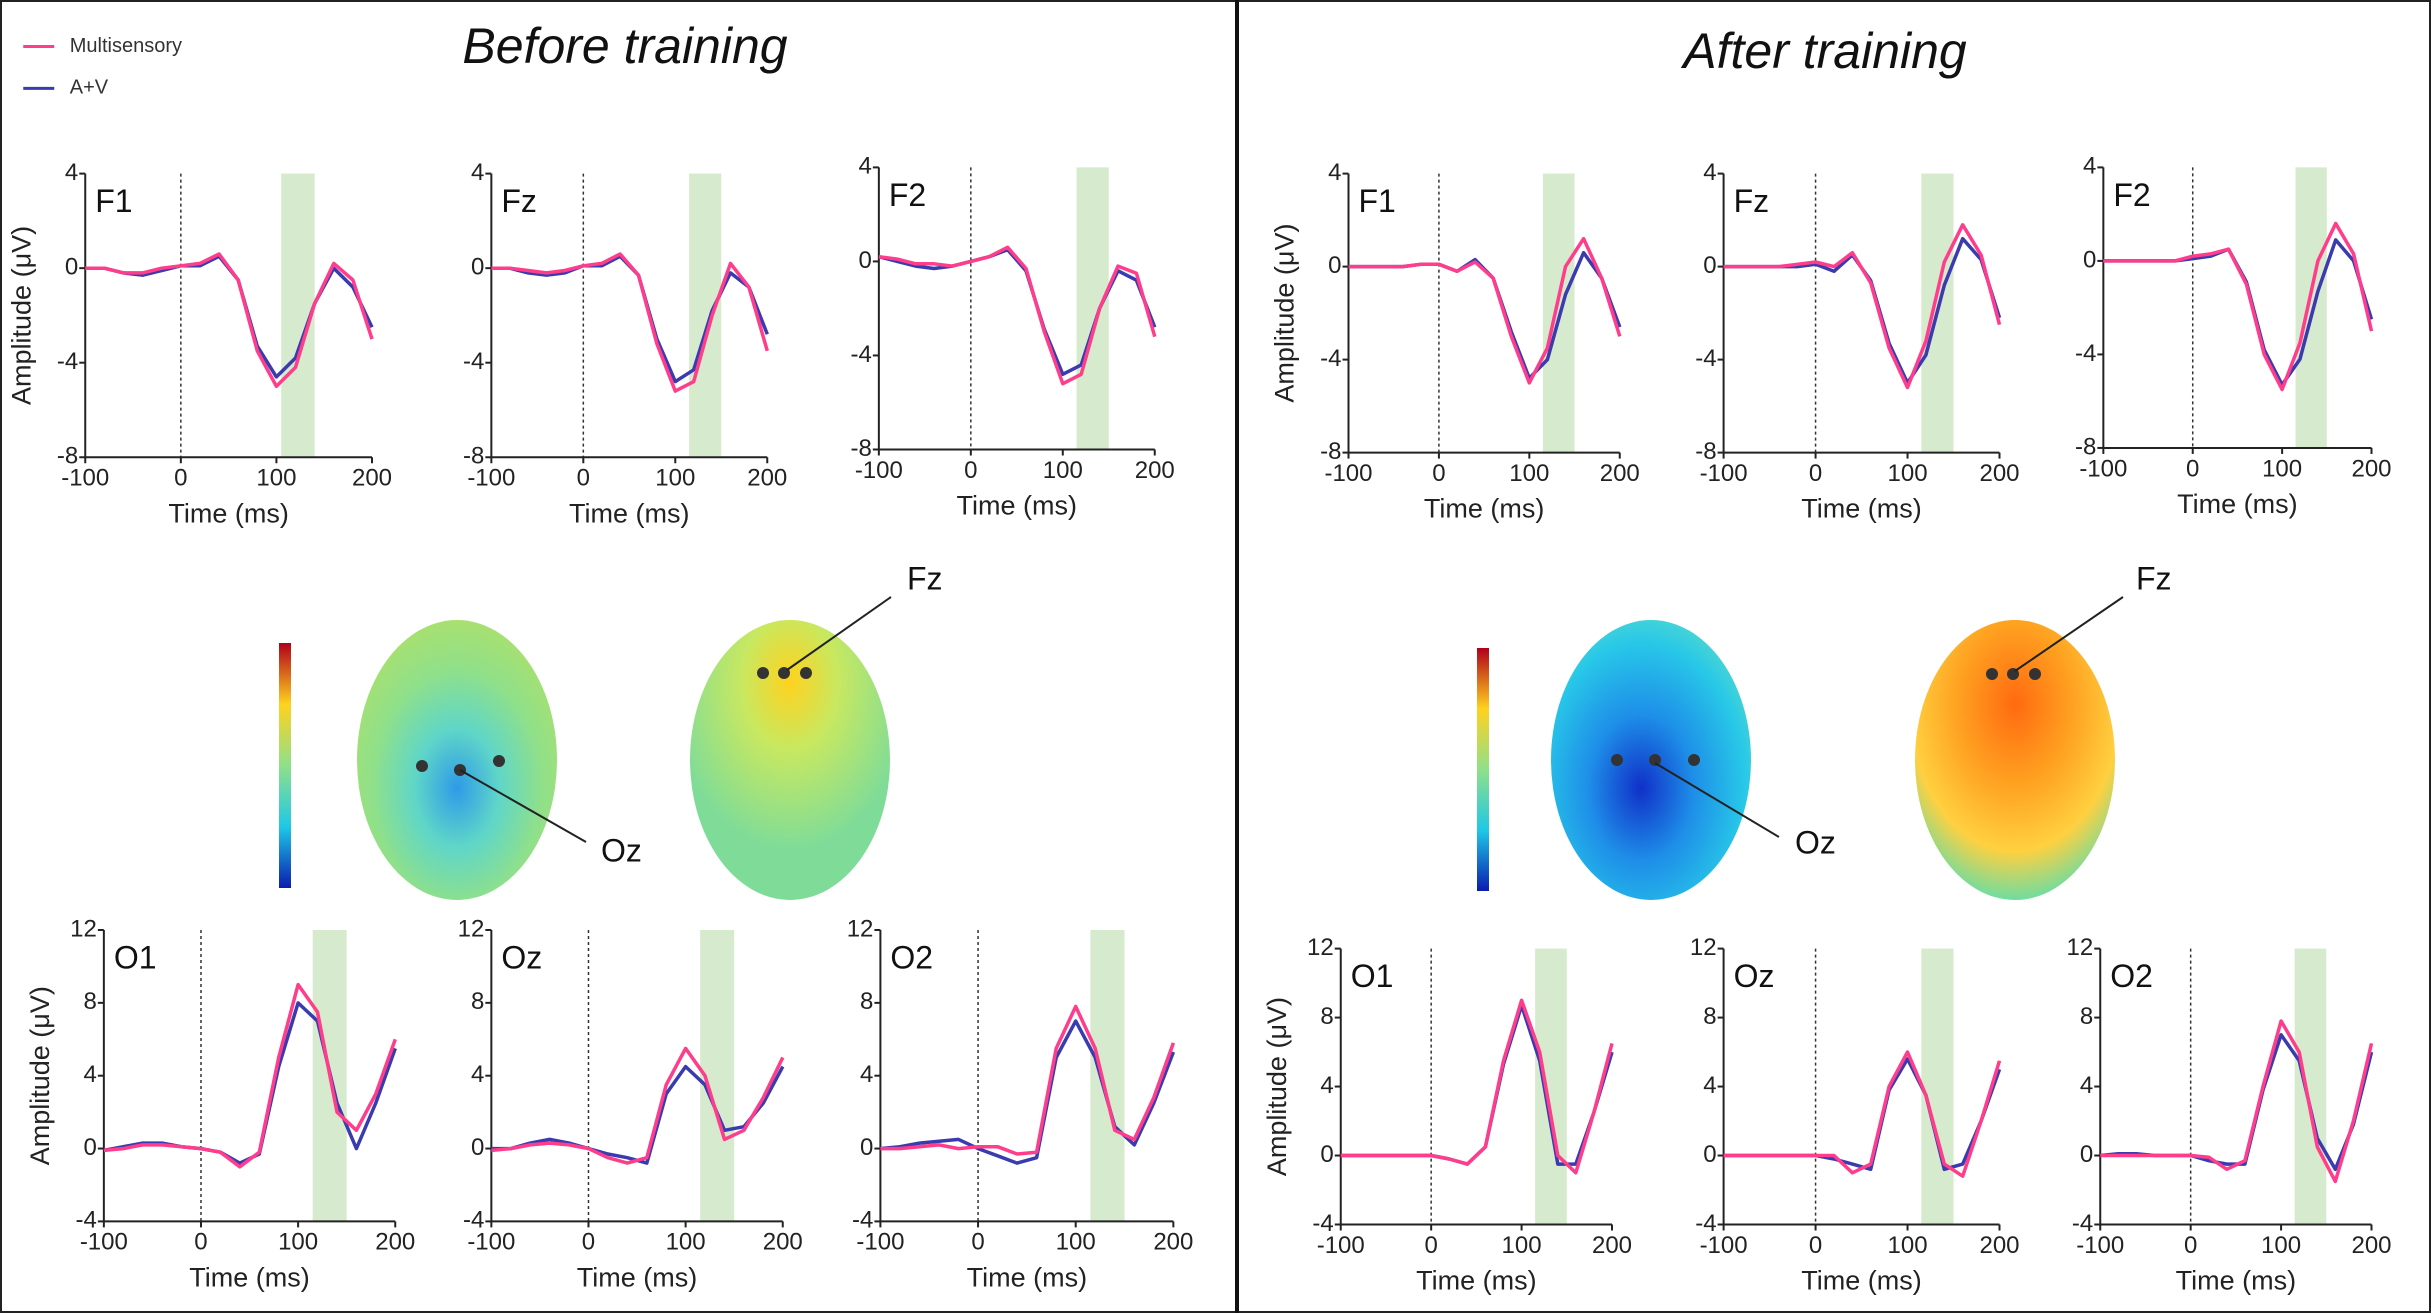  I want to click on colorbar, so click(285, 765).